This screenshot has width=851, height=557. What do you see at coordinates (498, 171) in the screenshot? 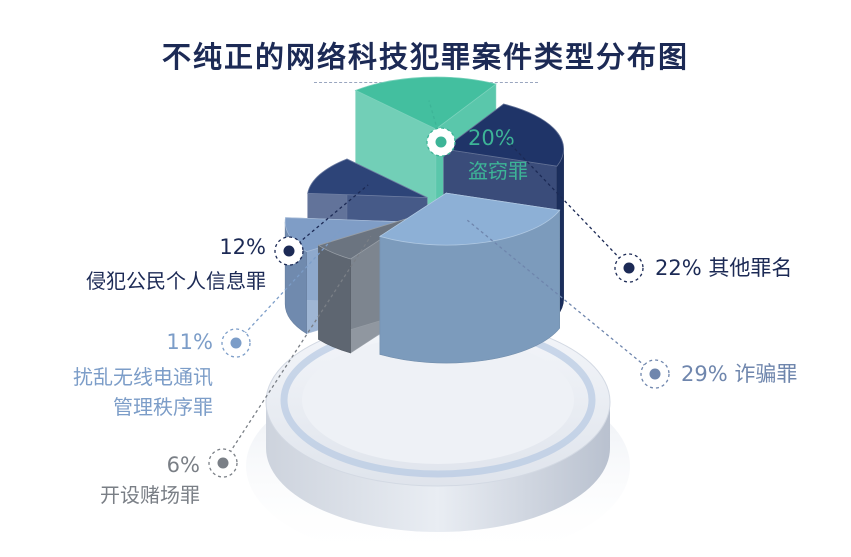
I see `name-label-0: 盗窃罪` at bounding box center [498, 171].